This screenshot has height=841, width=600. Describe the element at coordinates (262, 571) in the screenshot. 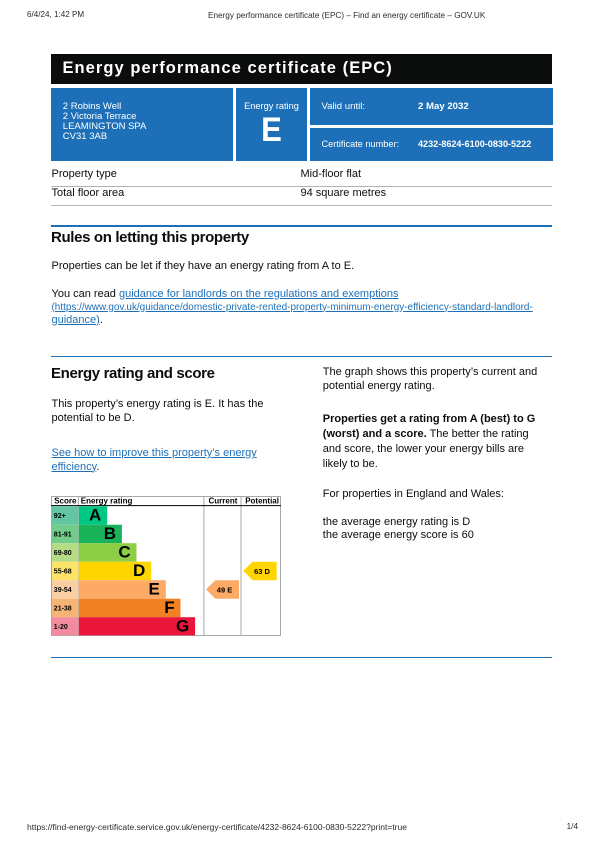

I see `svg-text: 63 D` at that location.